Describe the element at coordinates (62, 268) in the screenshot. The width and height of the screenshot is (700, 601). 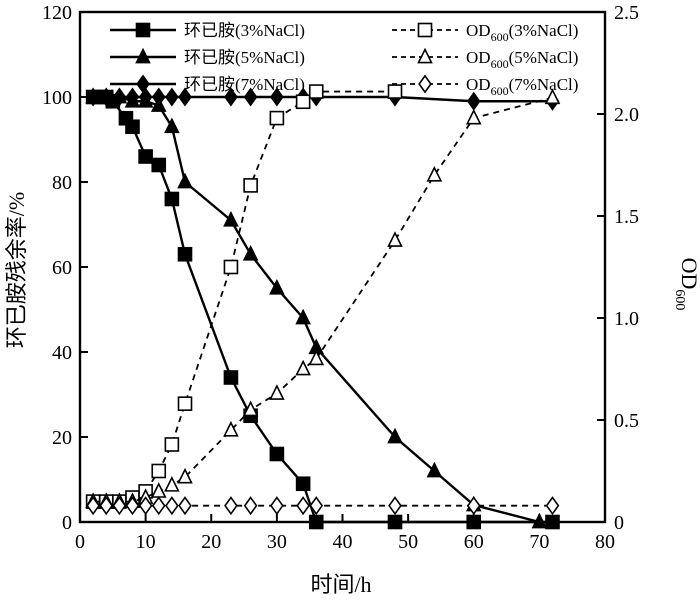
I see `y-left-tick-label: 60` at that location.